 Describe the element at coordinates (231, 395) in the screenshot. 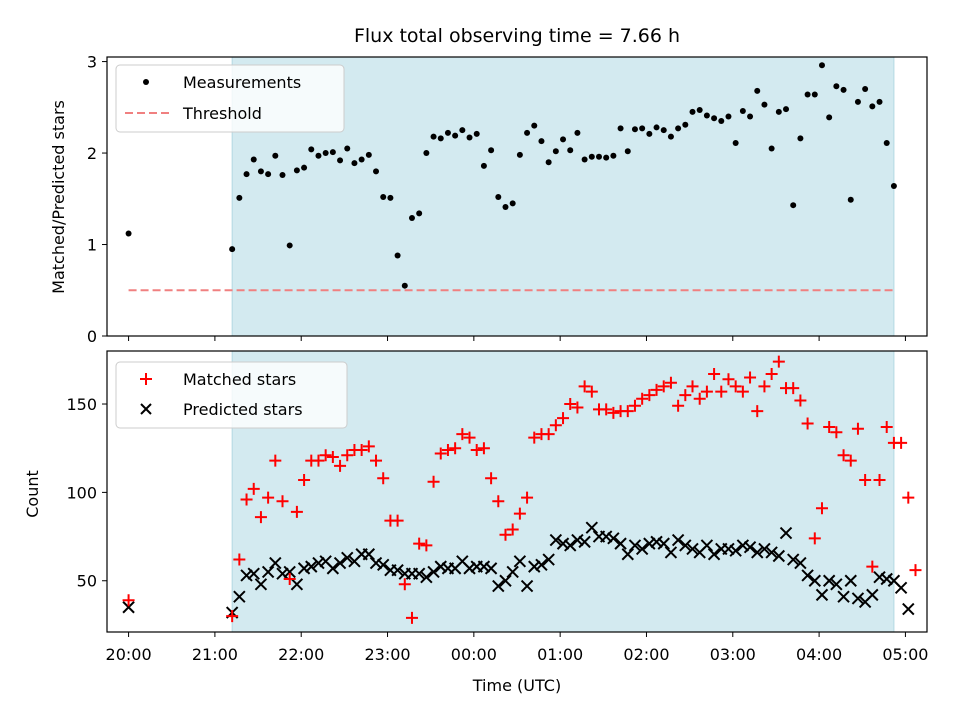

I see `bottom-legend: Matched stars Predicted stars` at that location.